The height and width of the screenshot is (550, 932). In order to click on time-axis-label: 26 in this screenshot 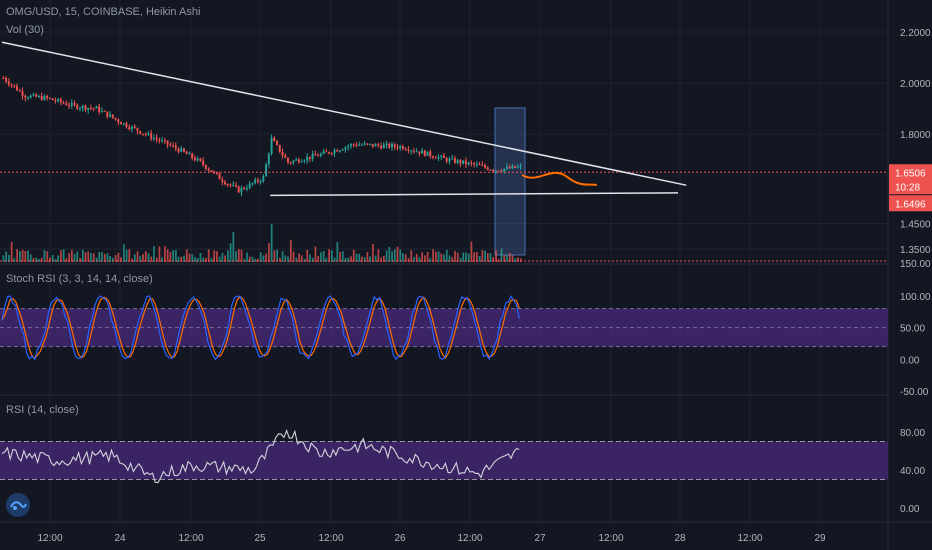, I will do `click(400, 538)`.